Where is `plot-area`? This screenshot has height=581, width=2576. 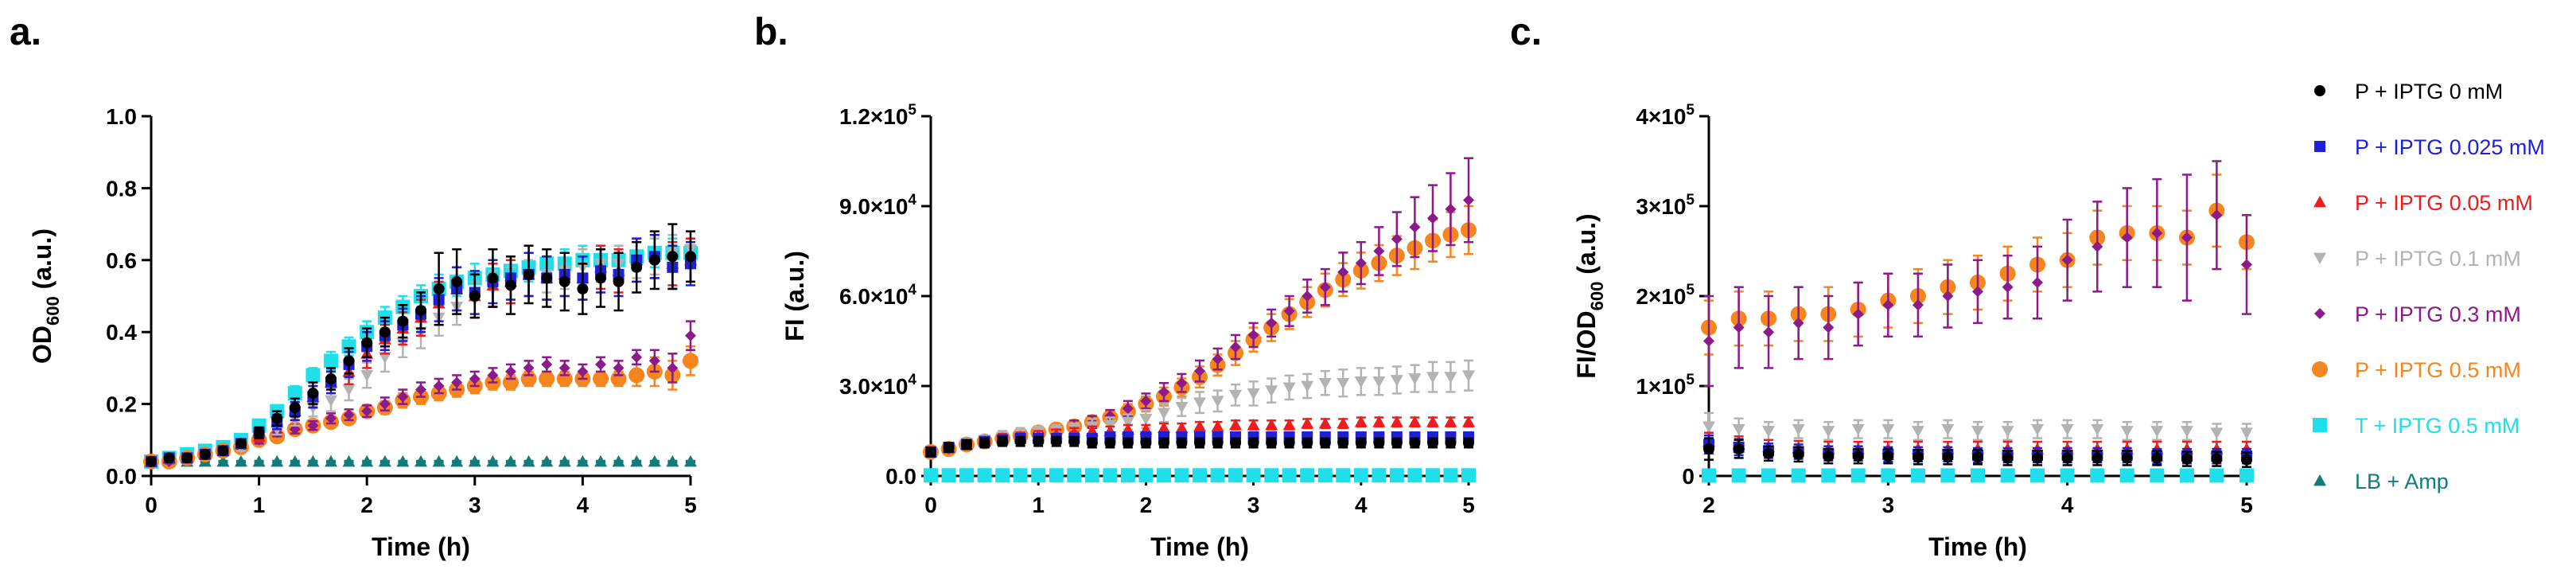
plot-area is located at coordinates (1200, 320).